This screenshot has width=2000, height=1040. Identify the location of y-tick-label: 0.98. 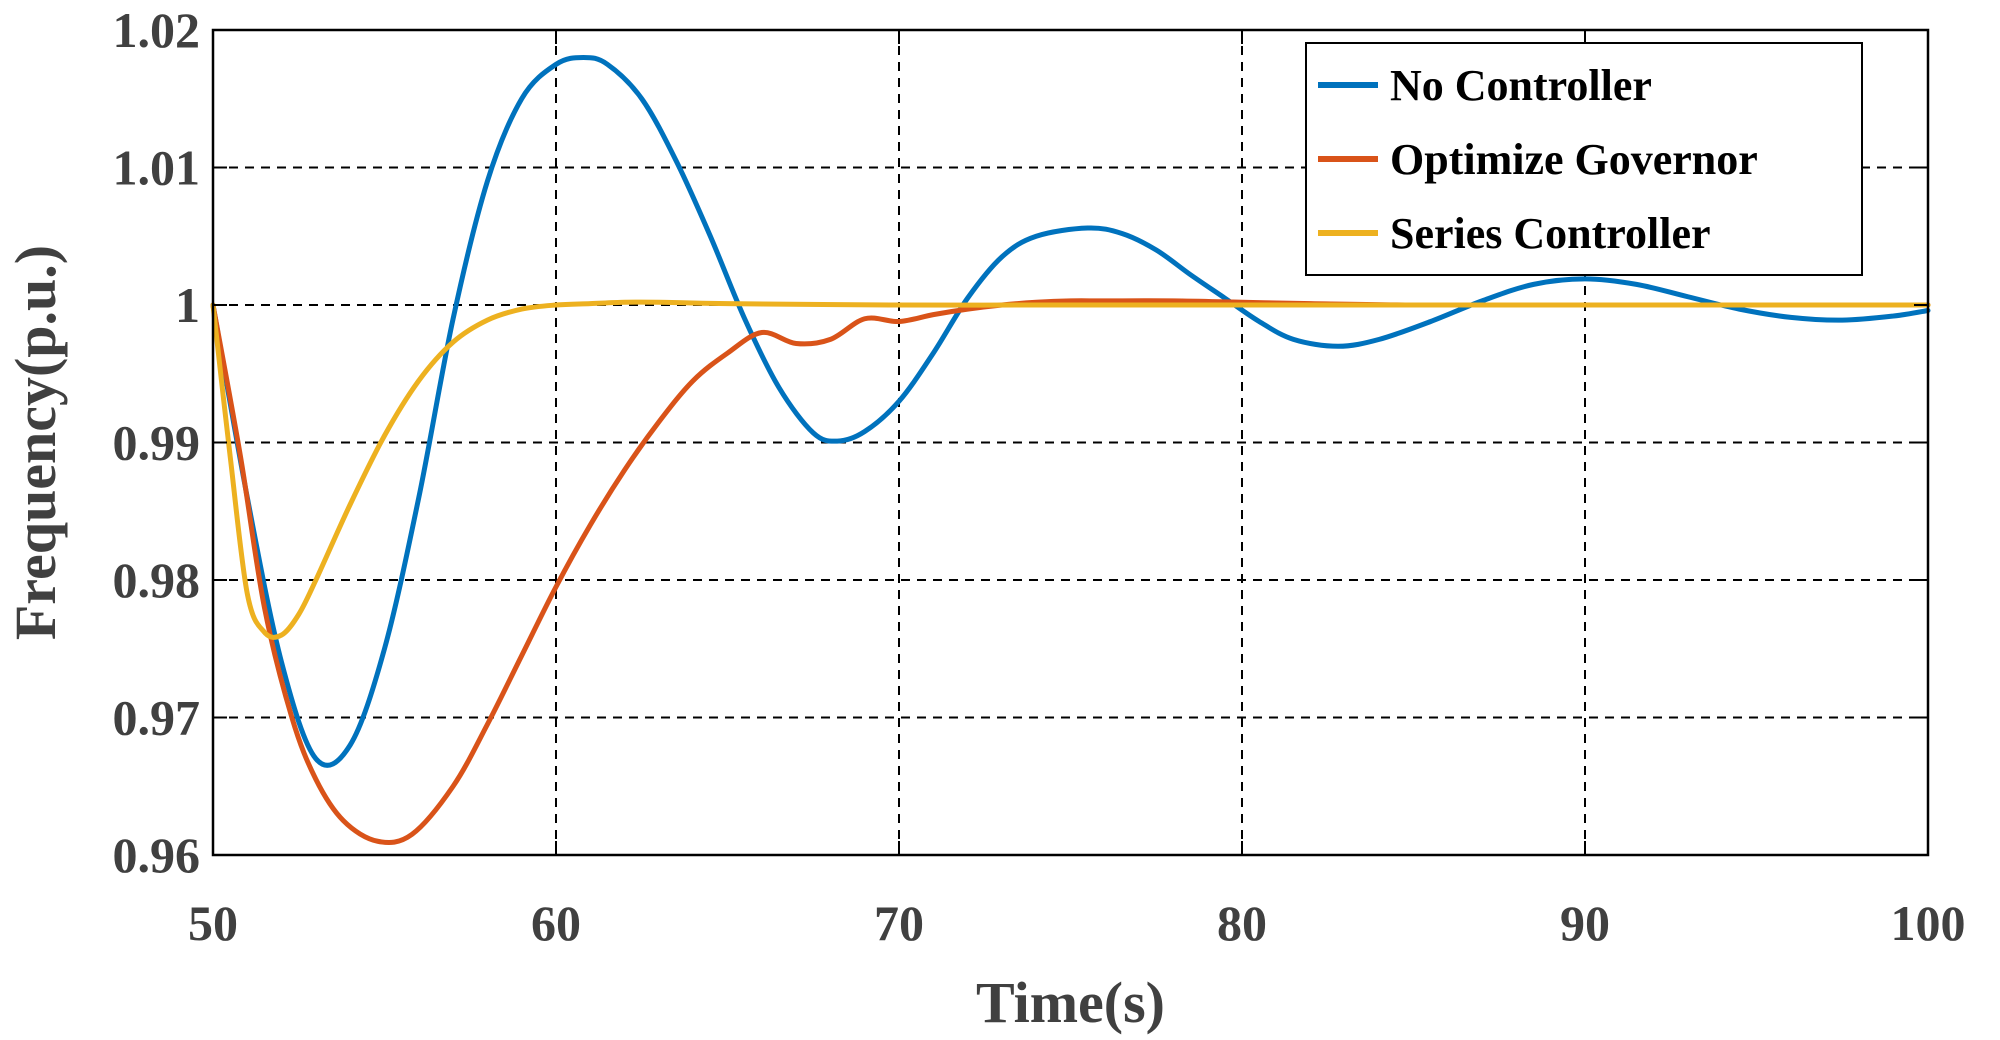
(157, 580).